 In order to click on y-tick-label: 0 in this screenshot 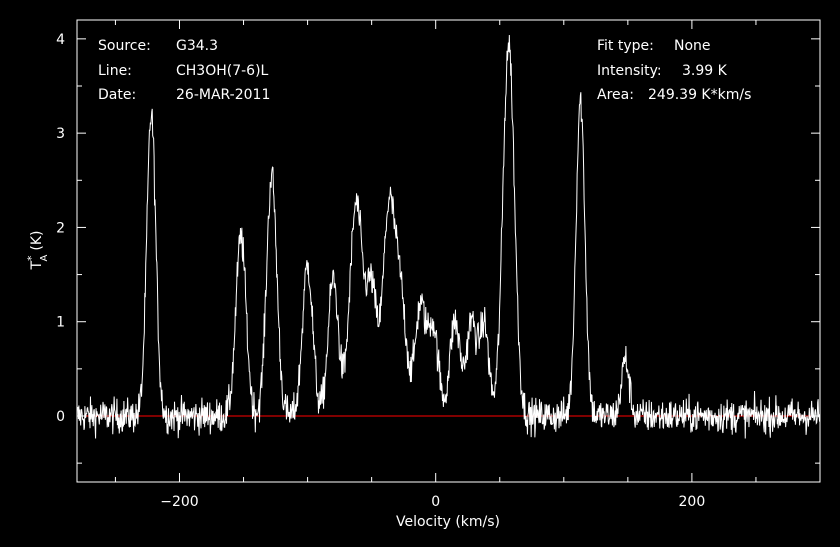, I will do `click(60, 417)`.